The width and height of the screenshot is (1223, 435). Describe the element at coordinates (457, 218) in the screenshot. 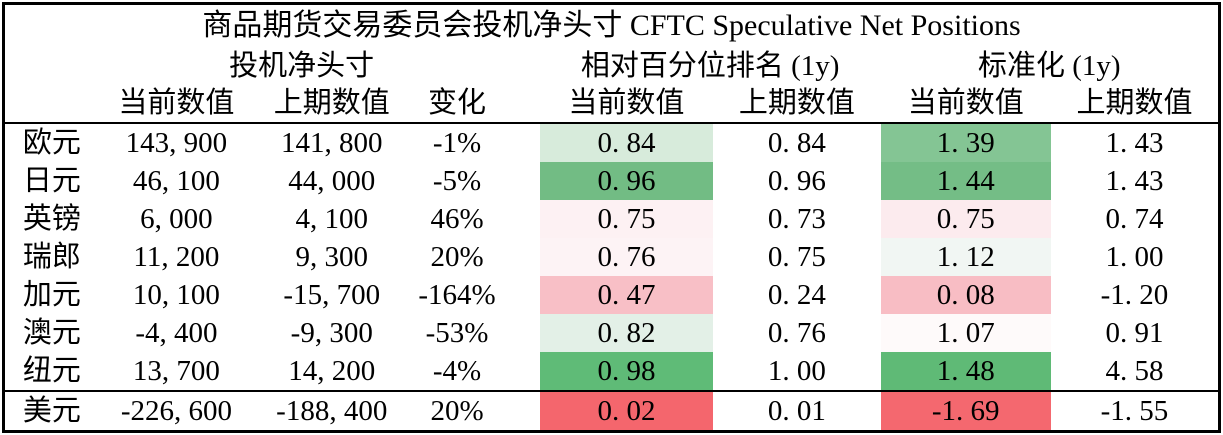

I see `change-cell: 46%` at that location.